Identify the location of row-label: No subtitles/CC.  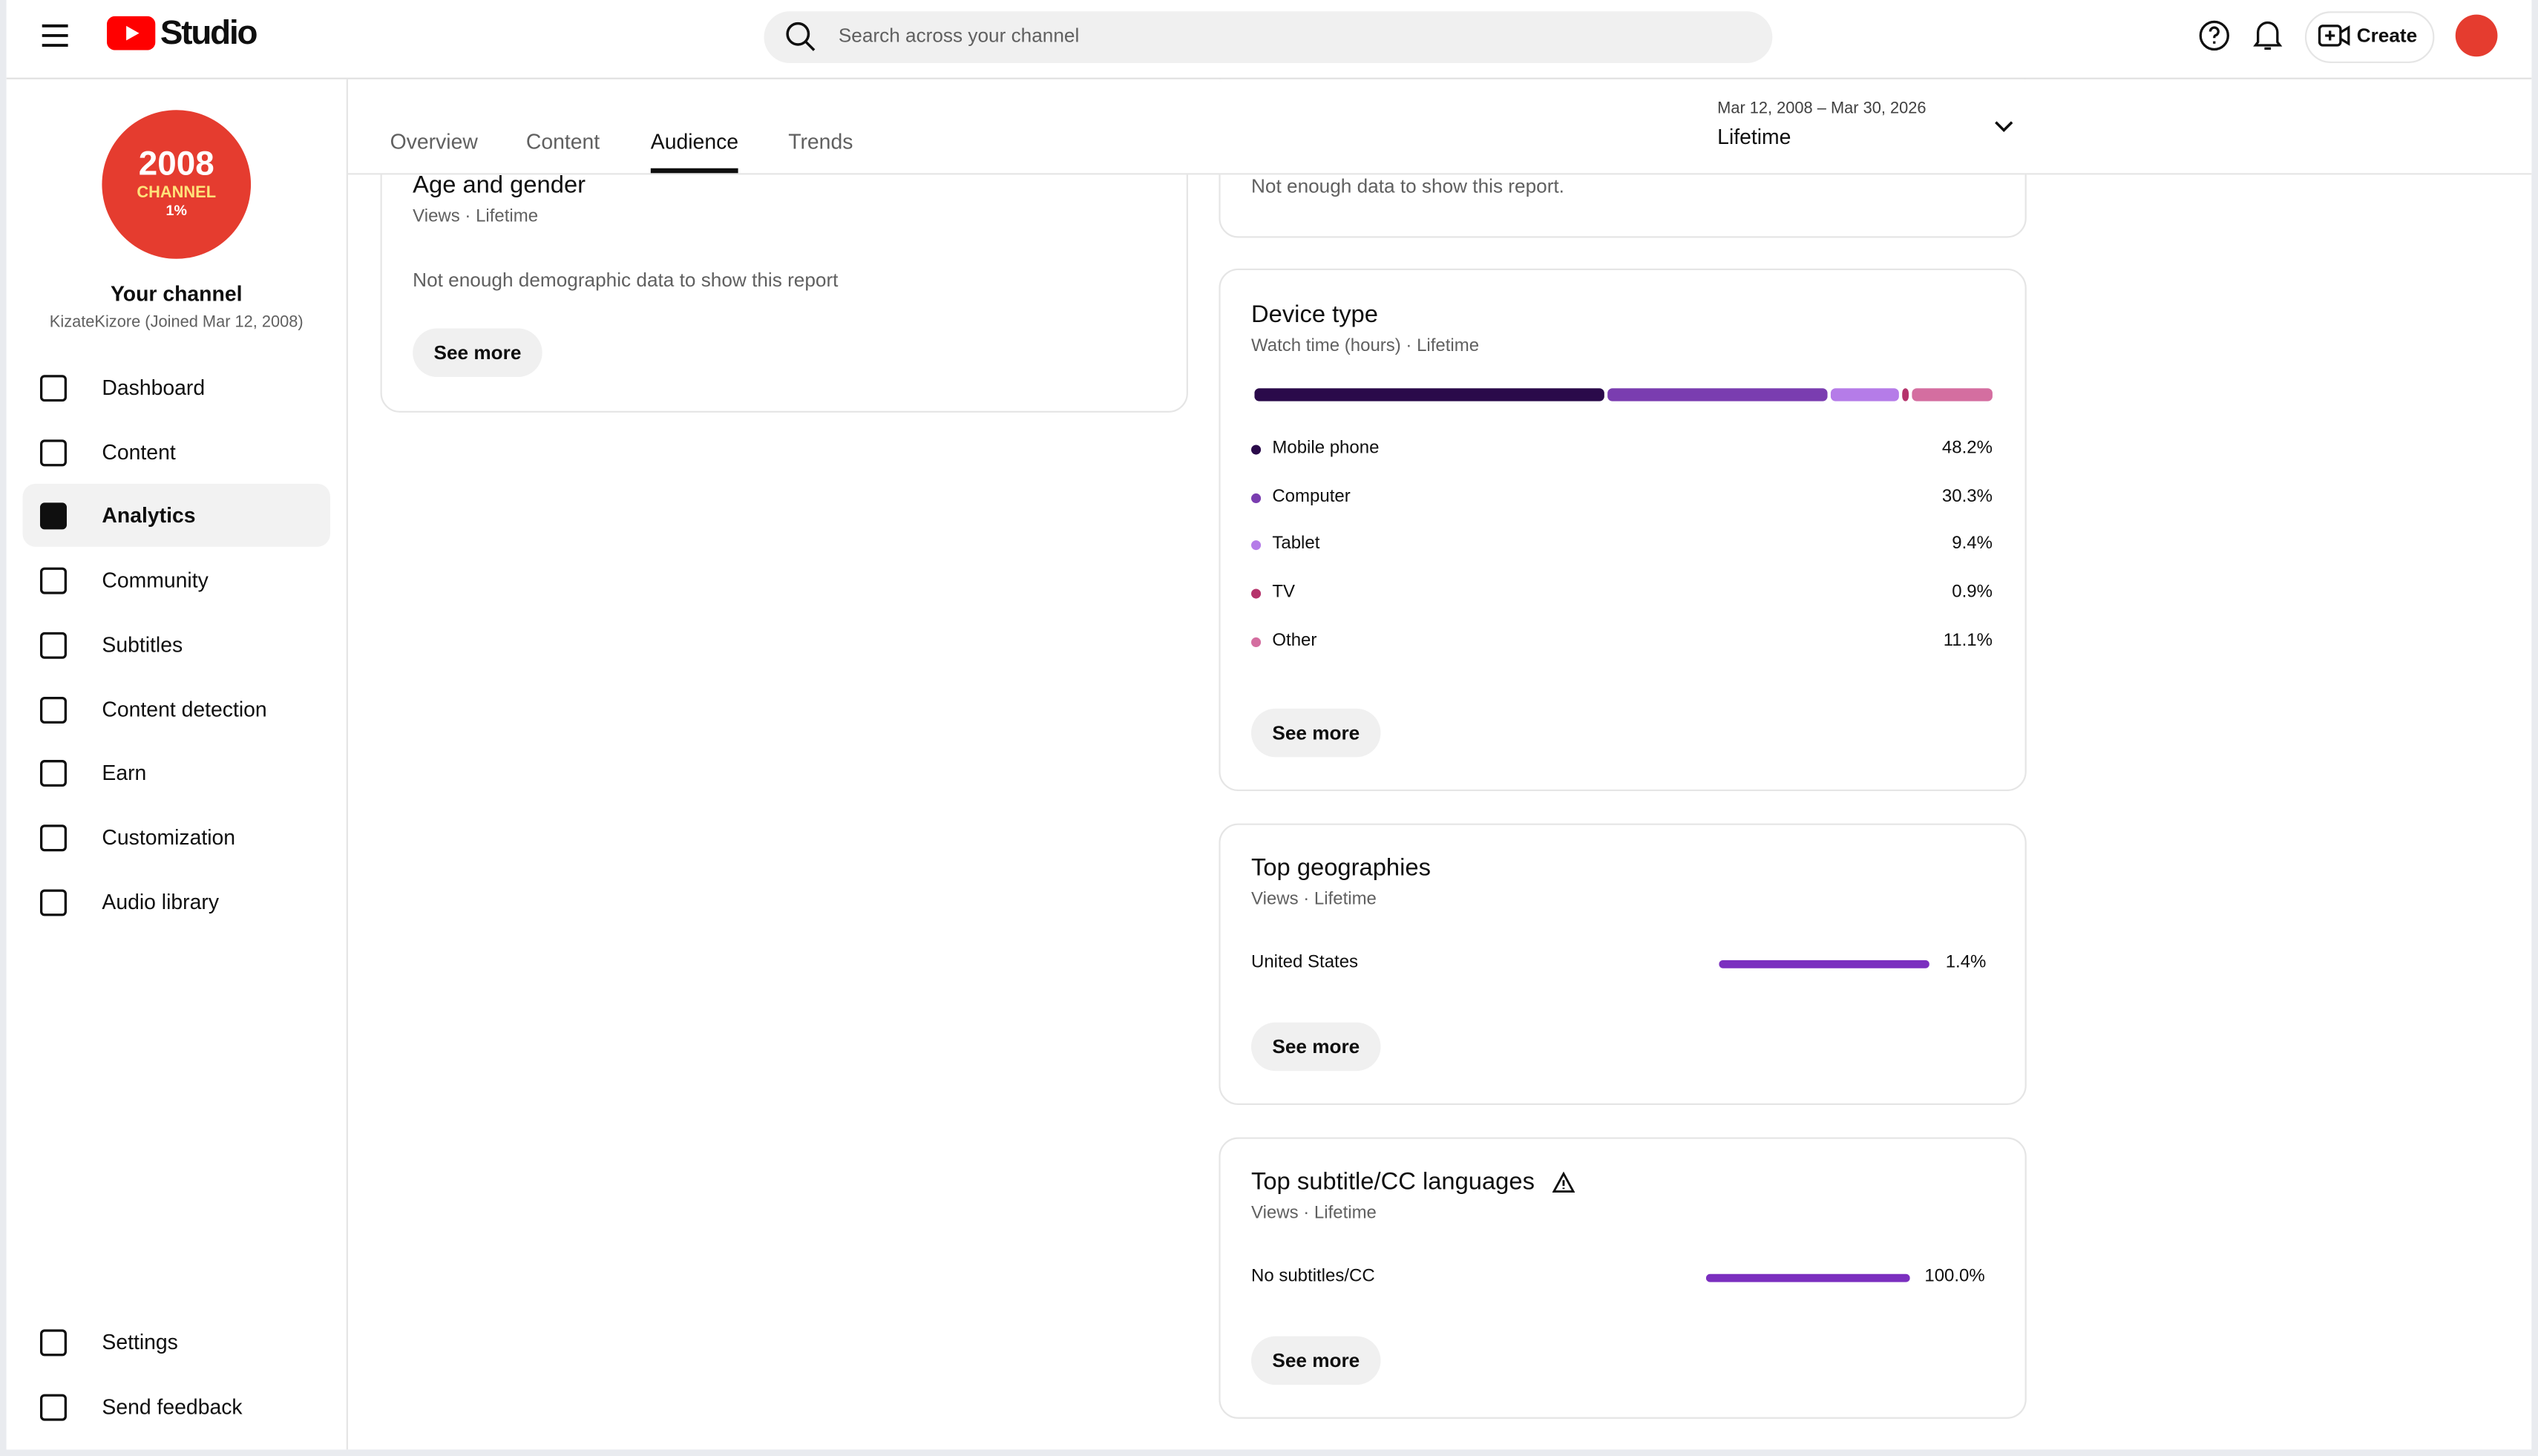
(1313, 1277).